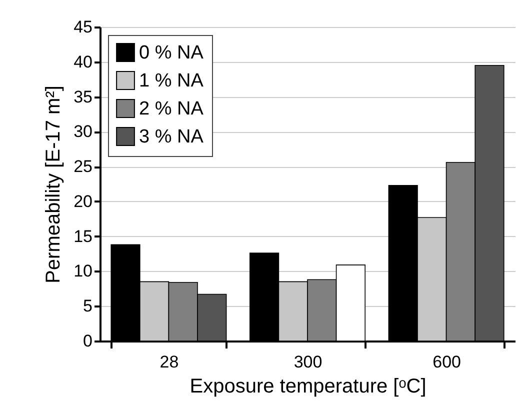 The height and width of the screenshot is (403, 531). Describe the element at coordinates (87, 341) in the screenshot. I see `y-tick-label: 0` at that location.